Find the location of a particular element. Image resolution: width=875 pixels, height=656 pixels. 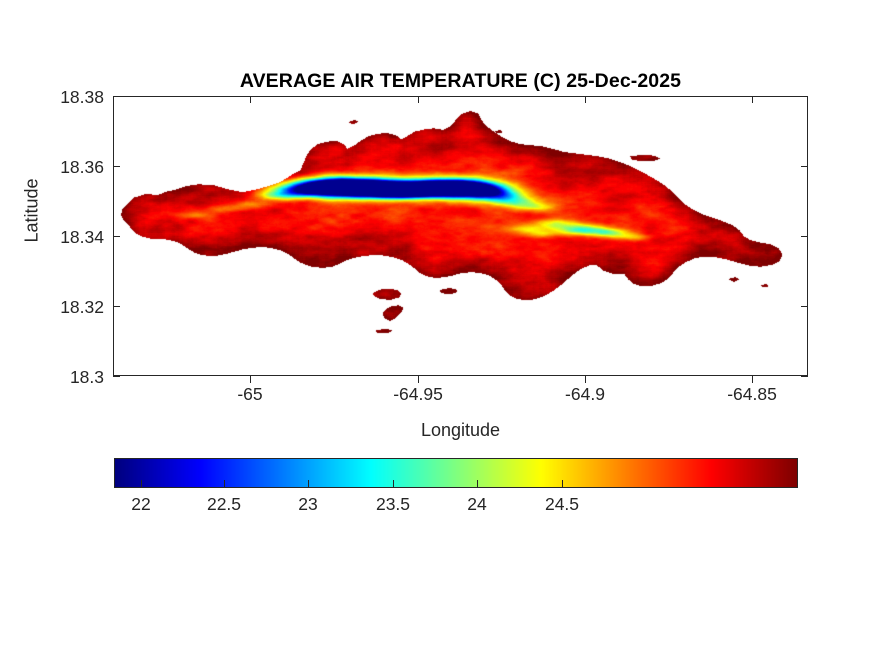

colorbar is located at coordinates (456, 473).